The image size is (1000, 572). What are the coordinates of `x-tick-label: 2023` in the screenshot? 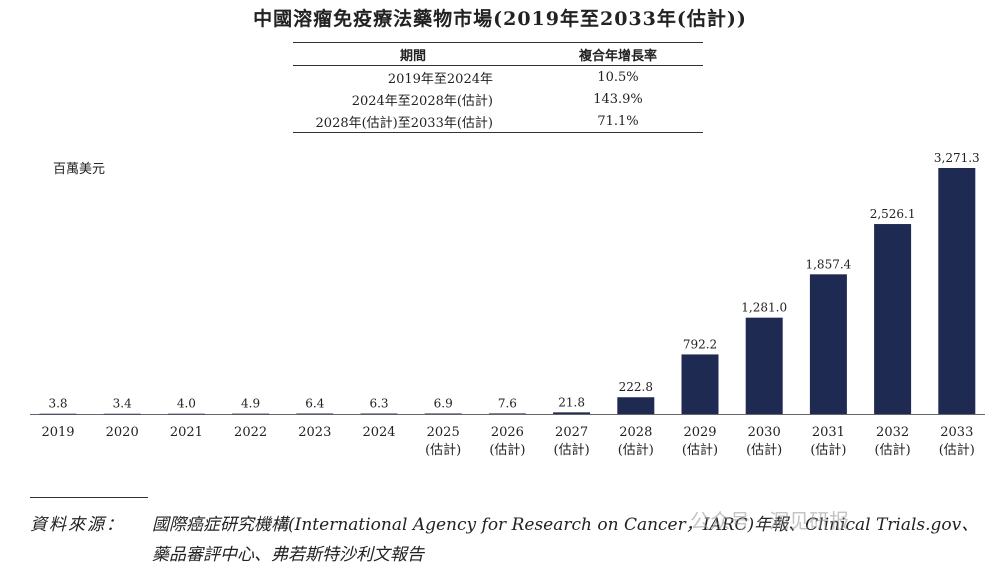 It's located at (314, 432).